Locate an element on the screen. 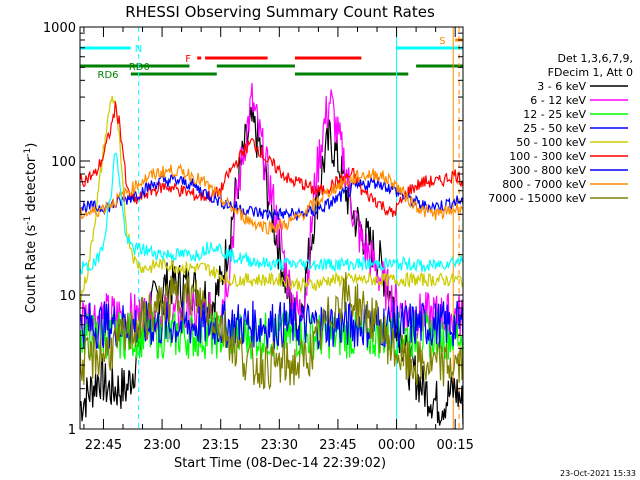  y-axis-label-sup-2: -1 is located at coordinates (28, 152).